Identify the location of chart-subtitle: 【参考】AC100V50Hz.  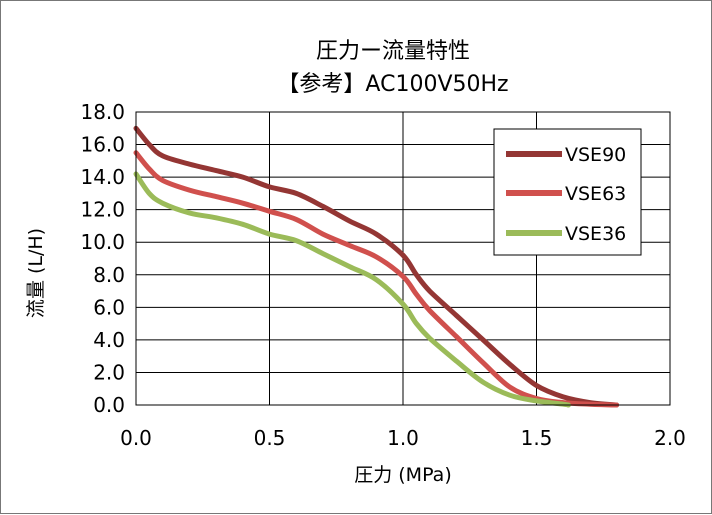
(392, 84).